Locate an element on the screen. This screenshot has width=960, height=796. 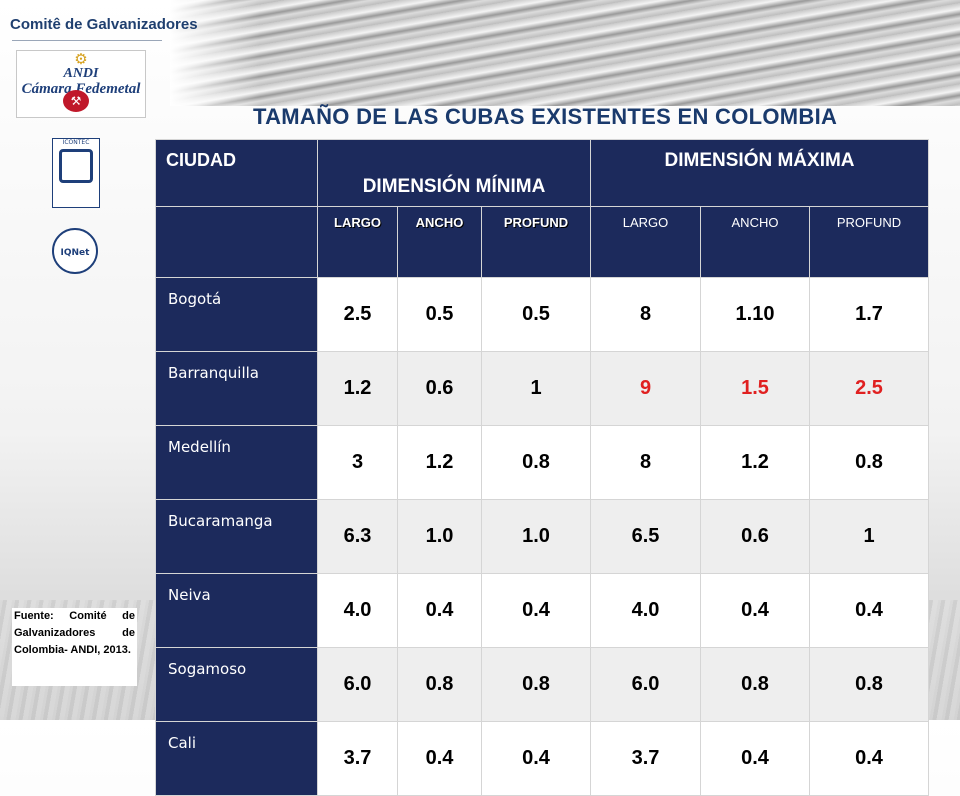
city-name: Cali is located at coordinates (236, 758).